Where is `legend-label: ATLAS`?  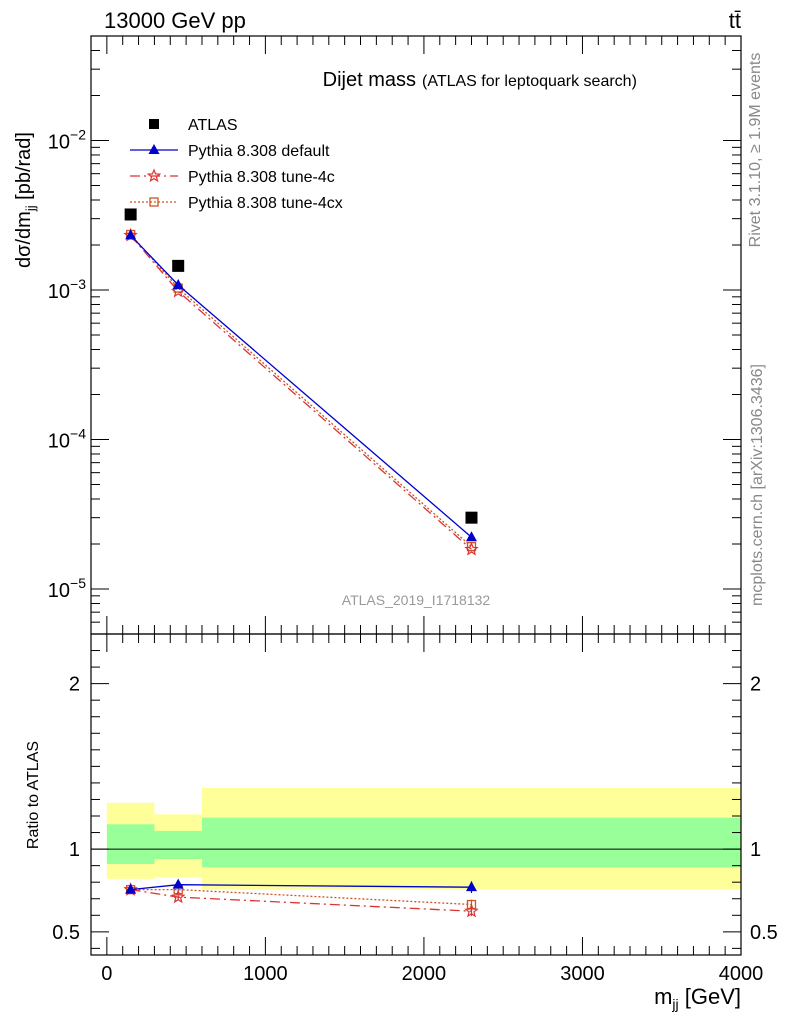 legend-label: ATLAS is located at coordinates (213, 125).